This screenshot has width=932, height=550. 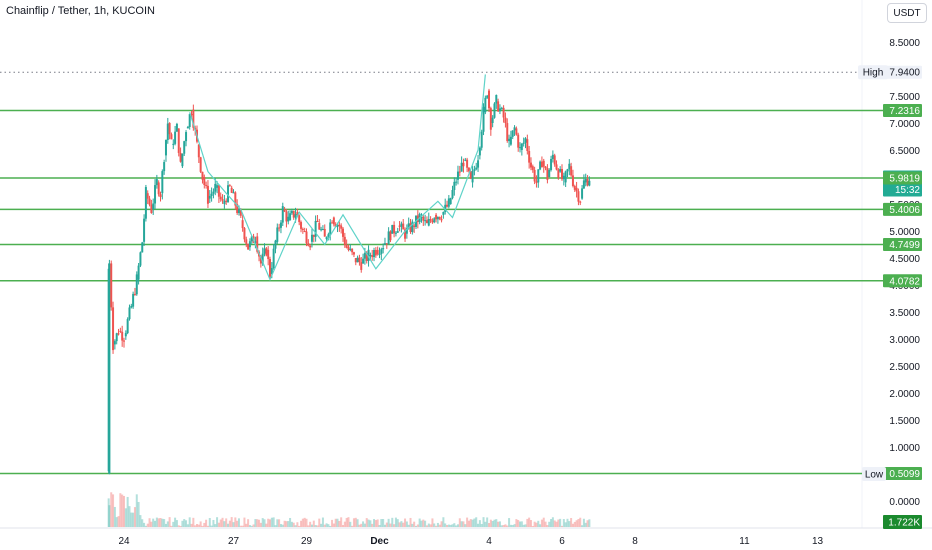 I want to click on low-label: Low, so click(x=874, y=475).